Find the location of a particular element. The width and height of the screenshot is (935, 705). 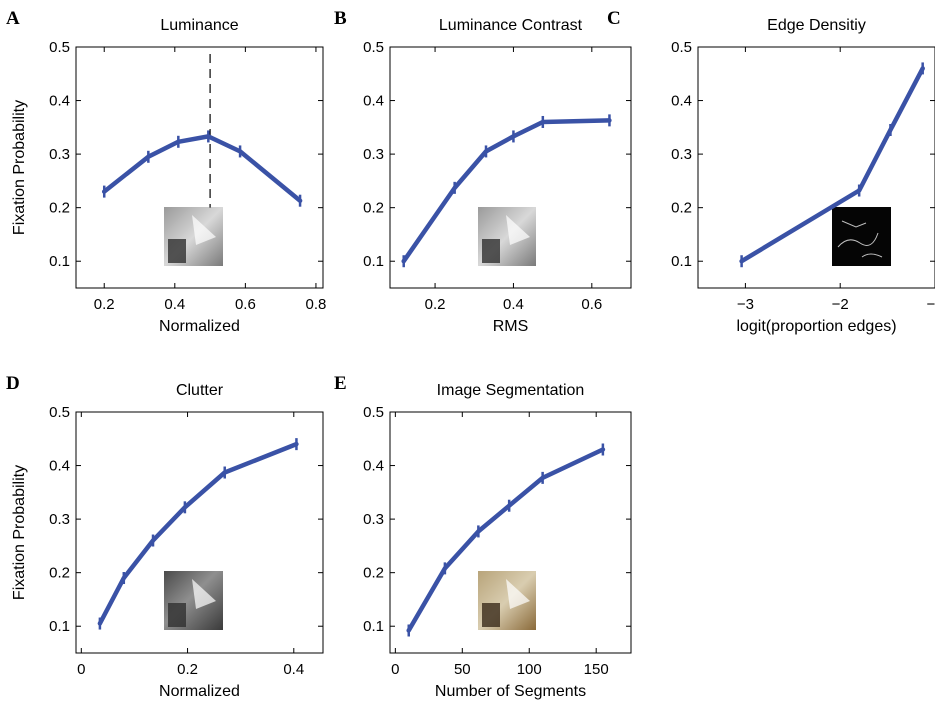

panel-title: Luminance Contrast is located at coordinates (511, 25).